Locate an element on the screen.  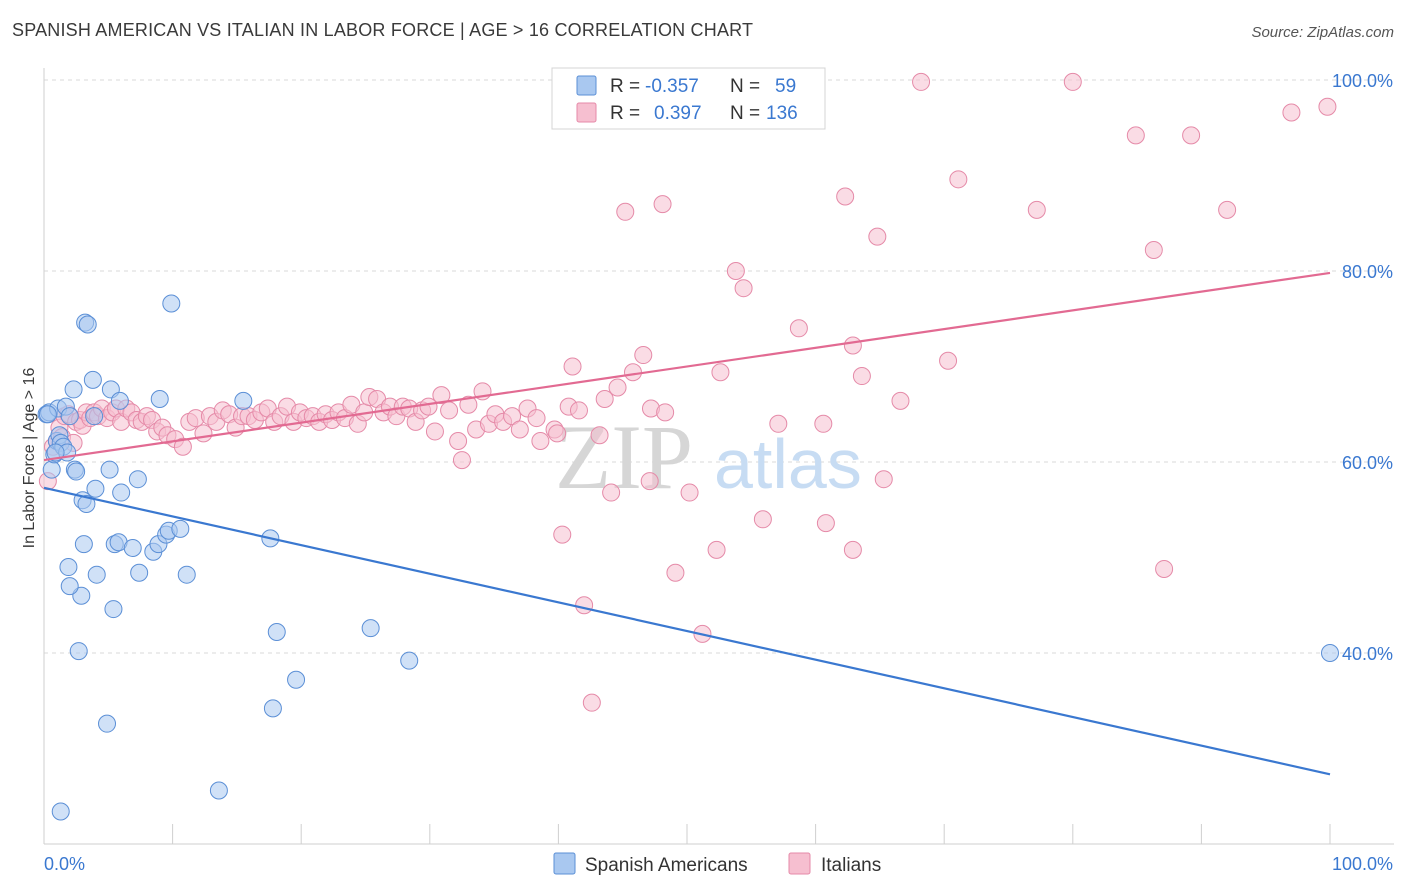
y-axis-label: In Labor Force | Age > 16 is located at coordinates (29, 458).